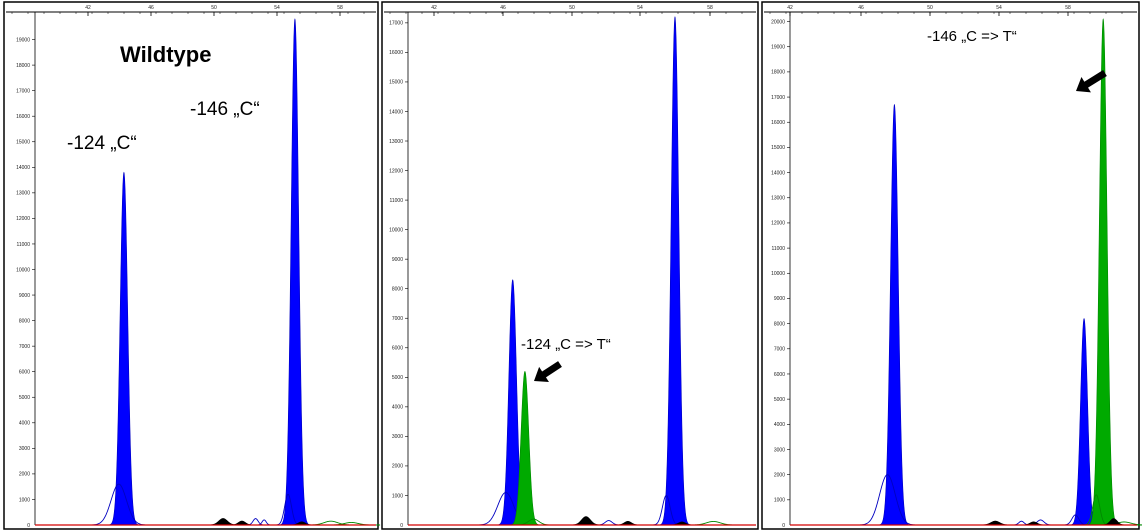  Describe the element at coordinates (566, 344) in the screenshot. I see `peak-annotation: -124 „C => T“` at that location.